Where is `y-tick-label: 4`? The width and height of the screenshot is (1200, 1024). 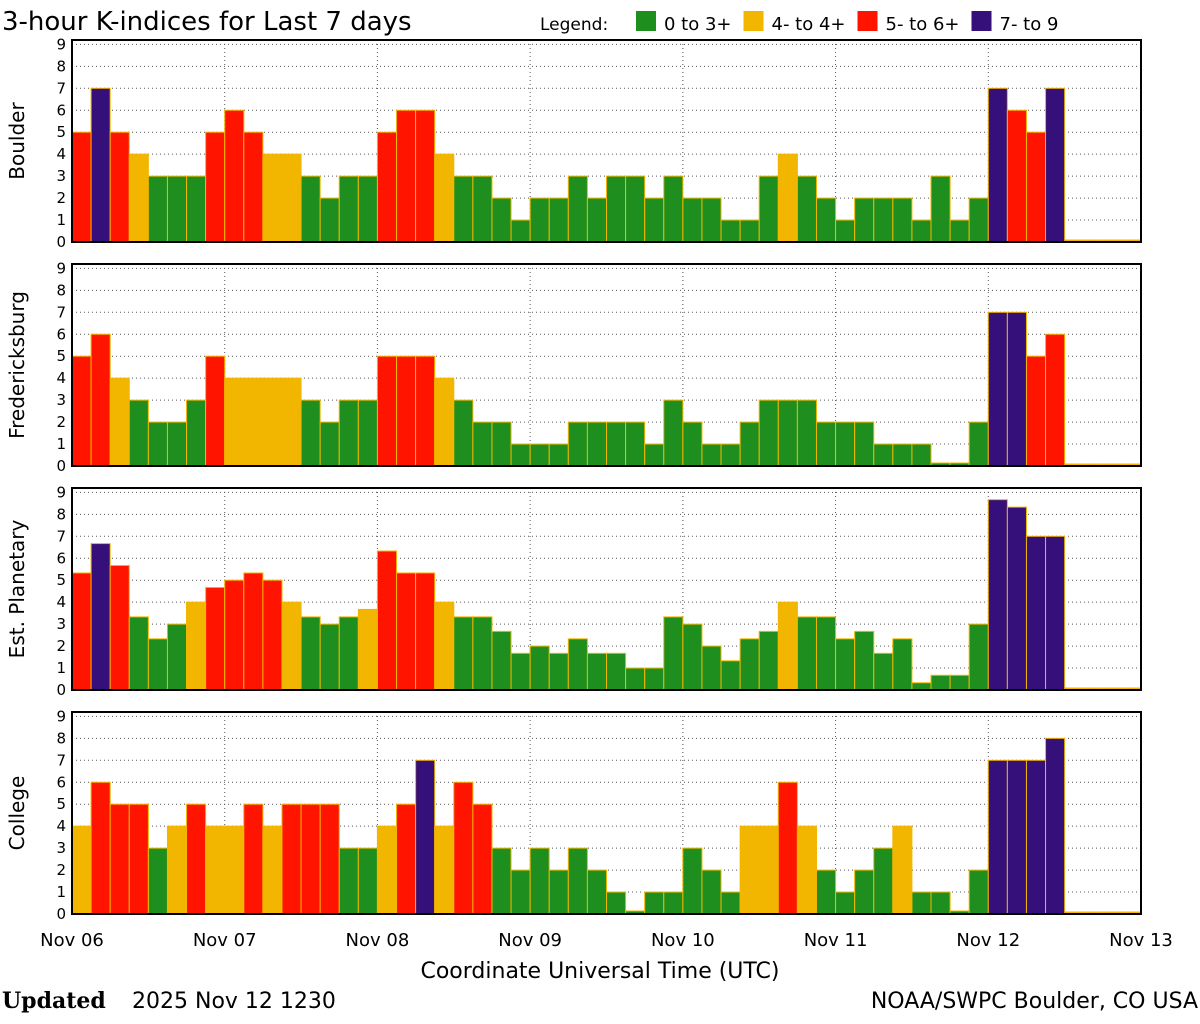
y-tick-label: 4 is located at coordinates (61, 826).